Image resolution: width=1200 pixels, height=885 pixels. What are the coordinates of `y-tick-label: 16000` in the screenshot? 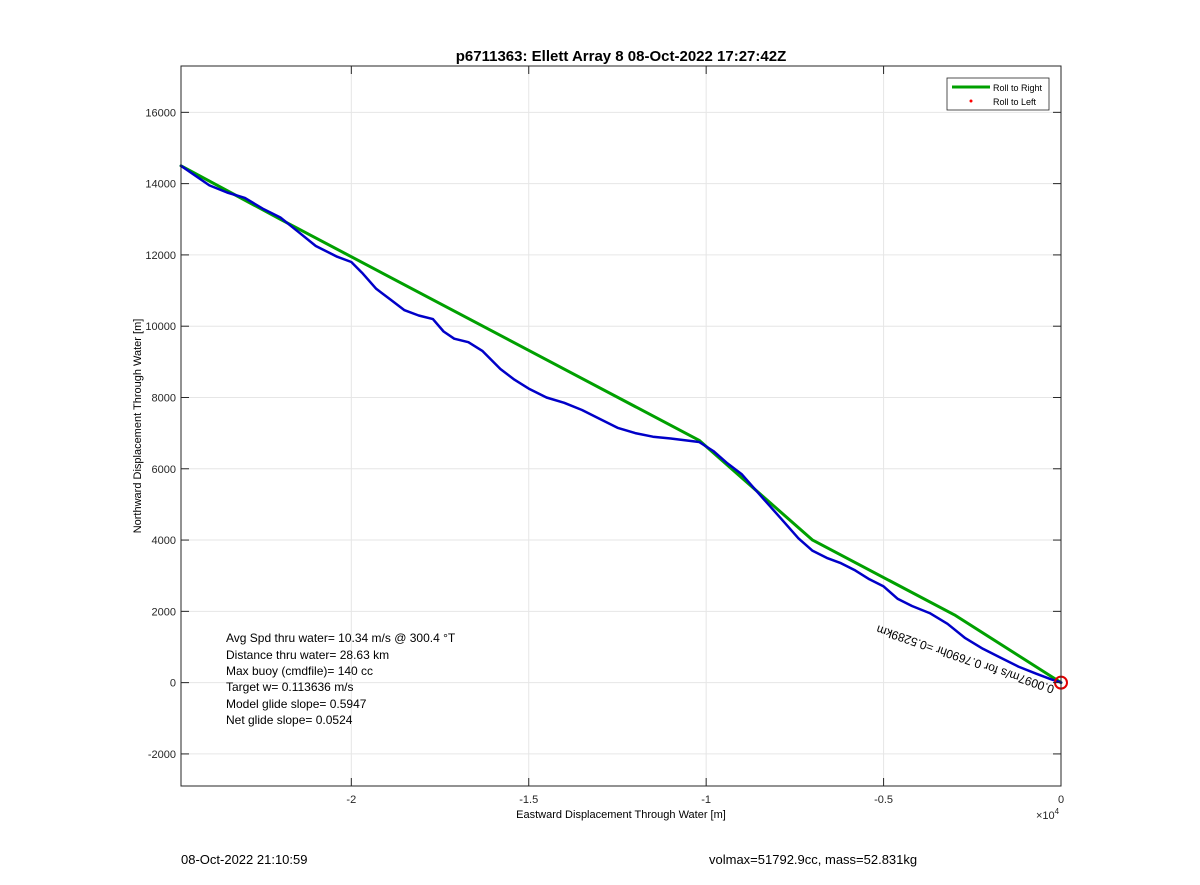 It's located at (160, 113).